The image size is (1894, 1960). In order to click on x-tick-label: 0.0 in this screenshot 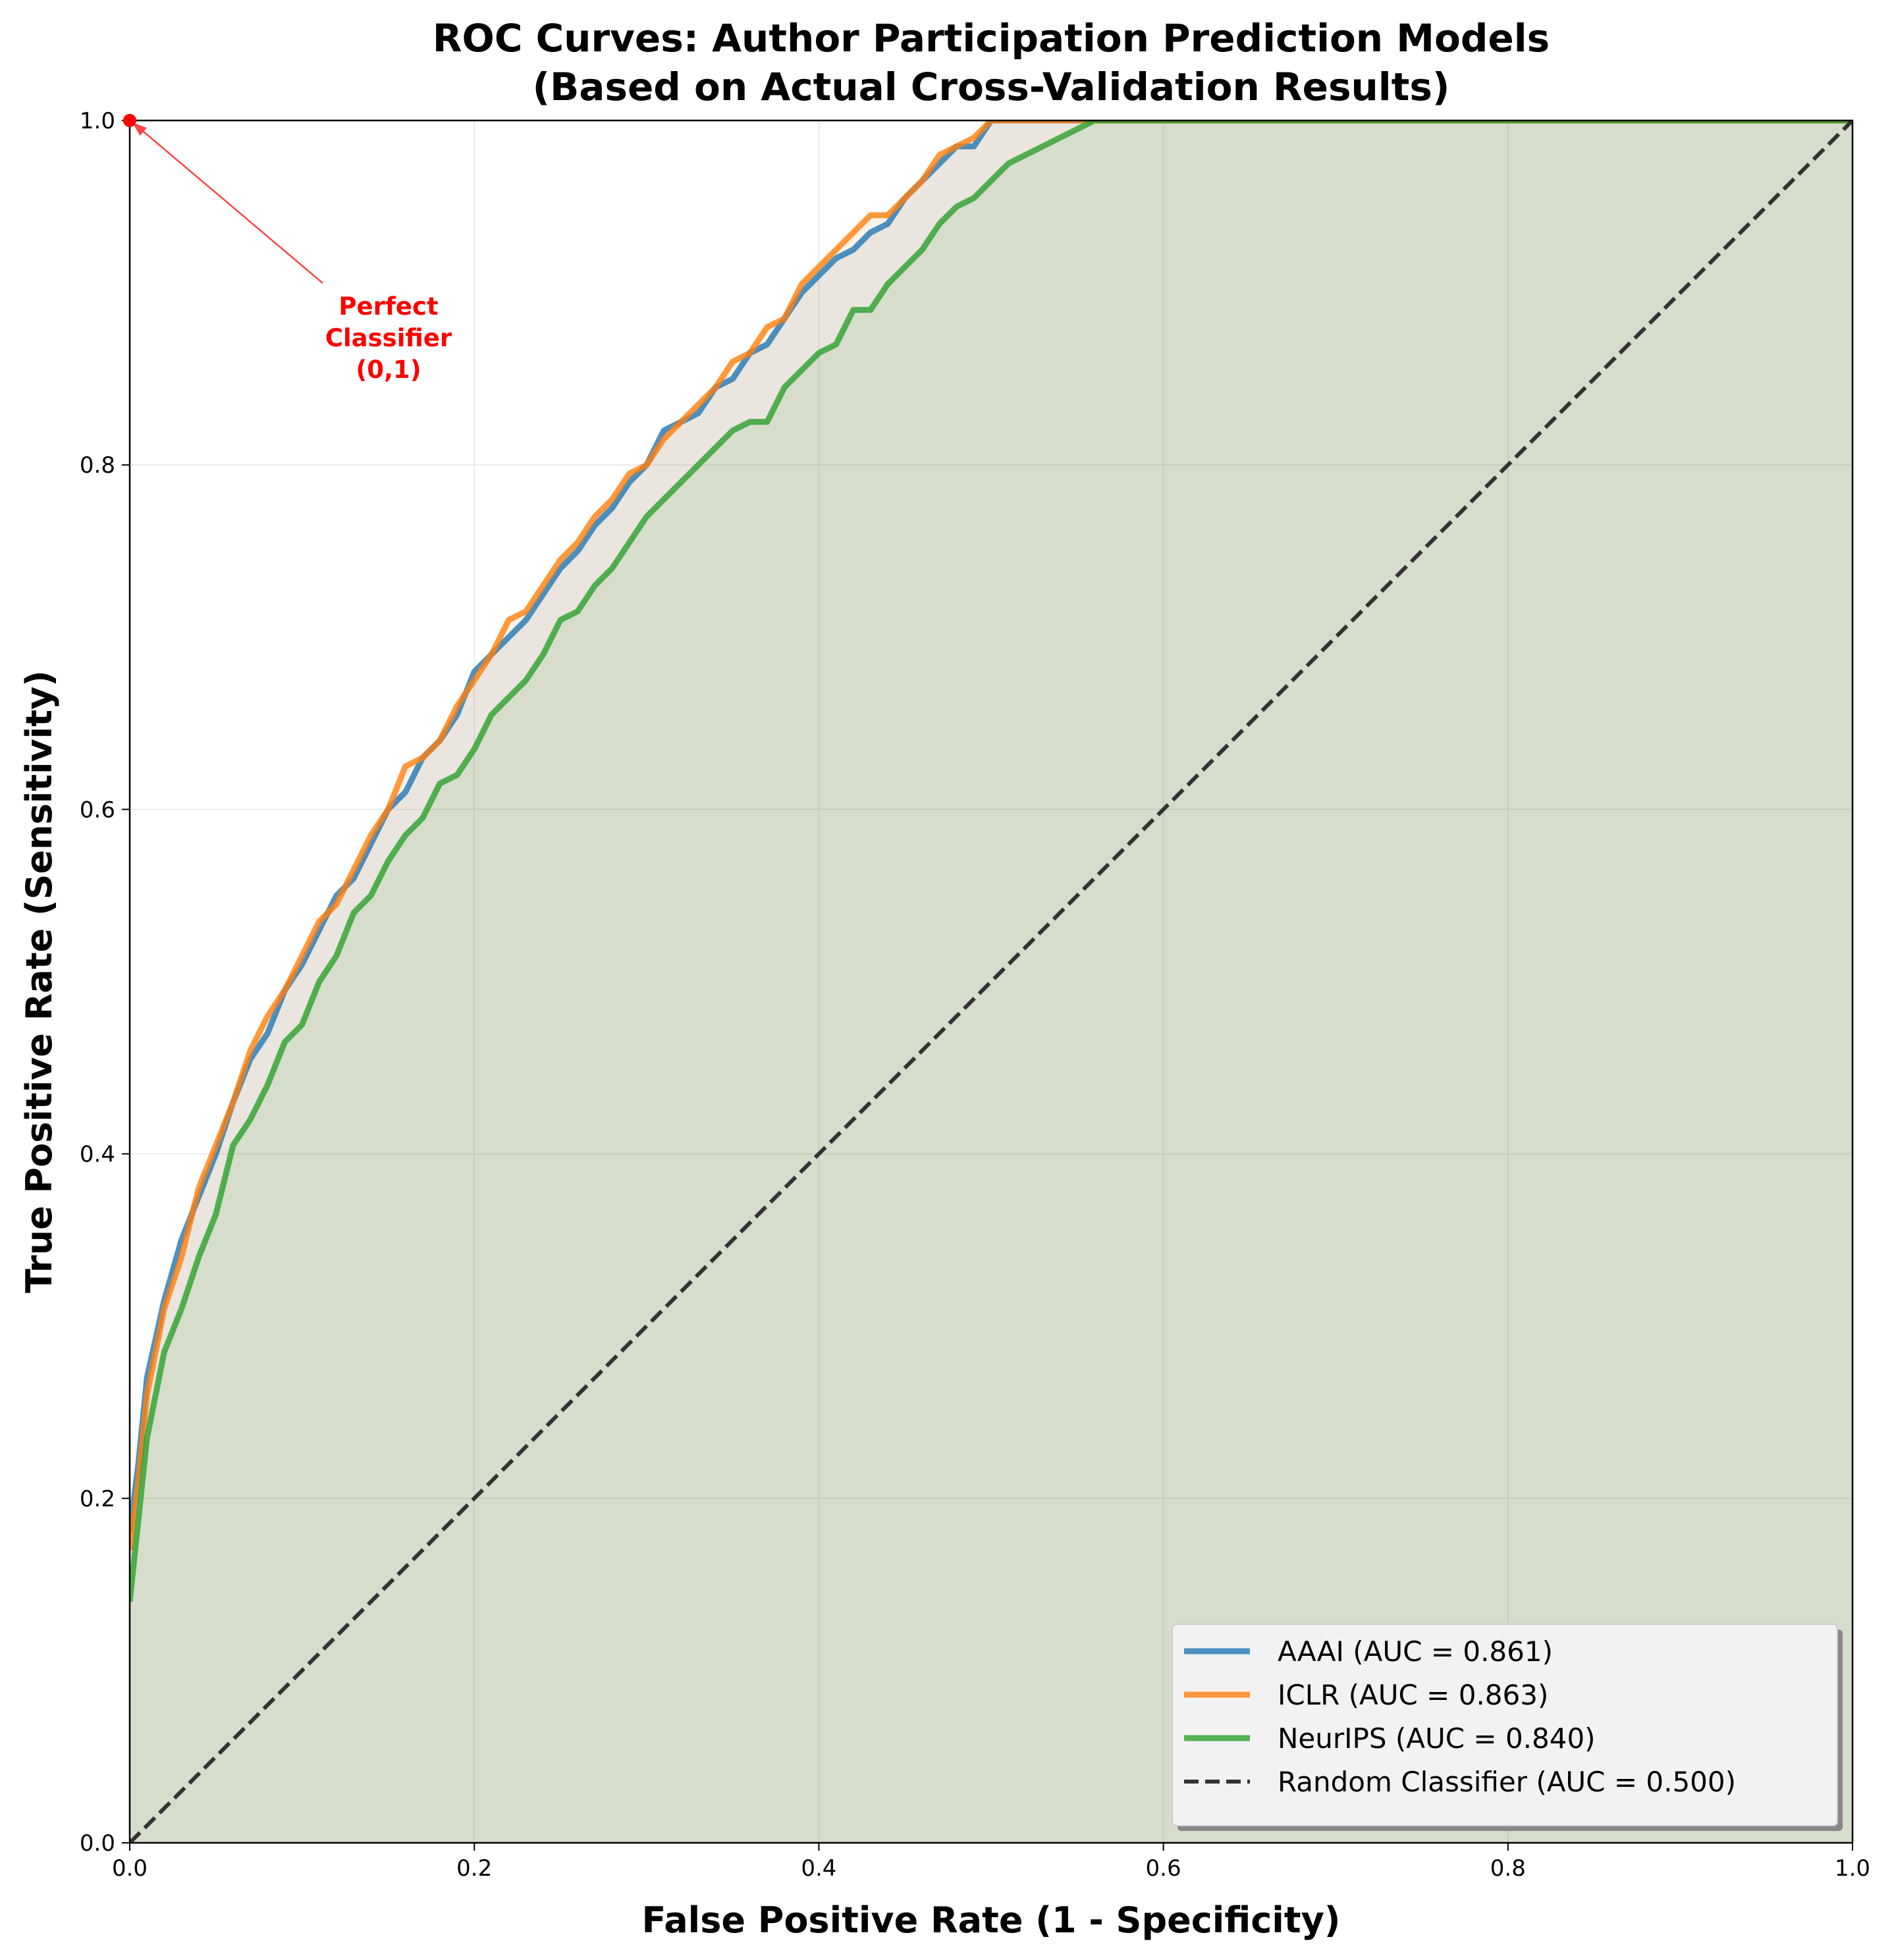, I will do `click(130, 1868)`.